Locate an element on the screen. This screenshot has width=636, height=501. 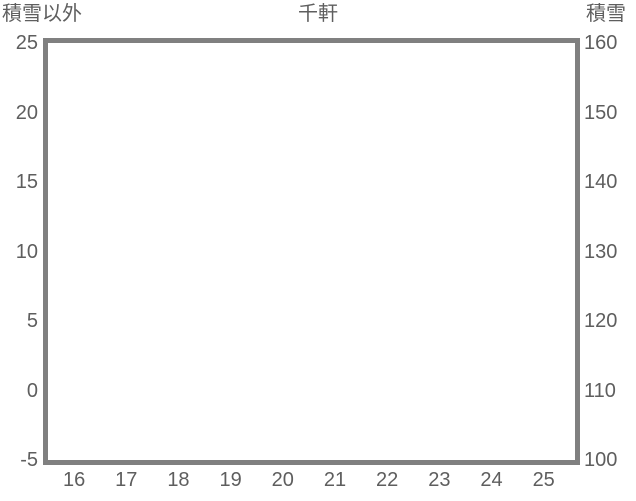
y-tick-right: 140 is located at coordinates (601, 182).